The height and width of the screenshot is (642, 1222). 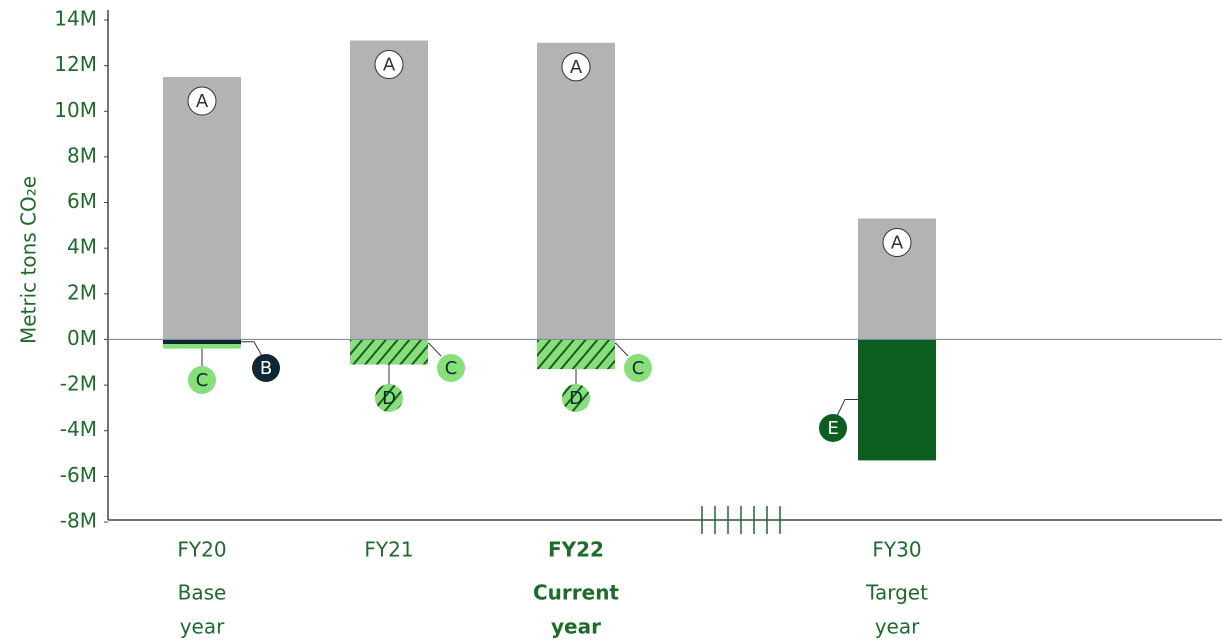 I want to click on callout-label: B, so click(x=266, y=368).